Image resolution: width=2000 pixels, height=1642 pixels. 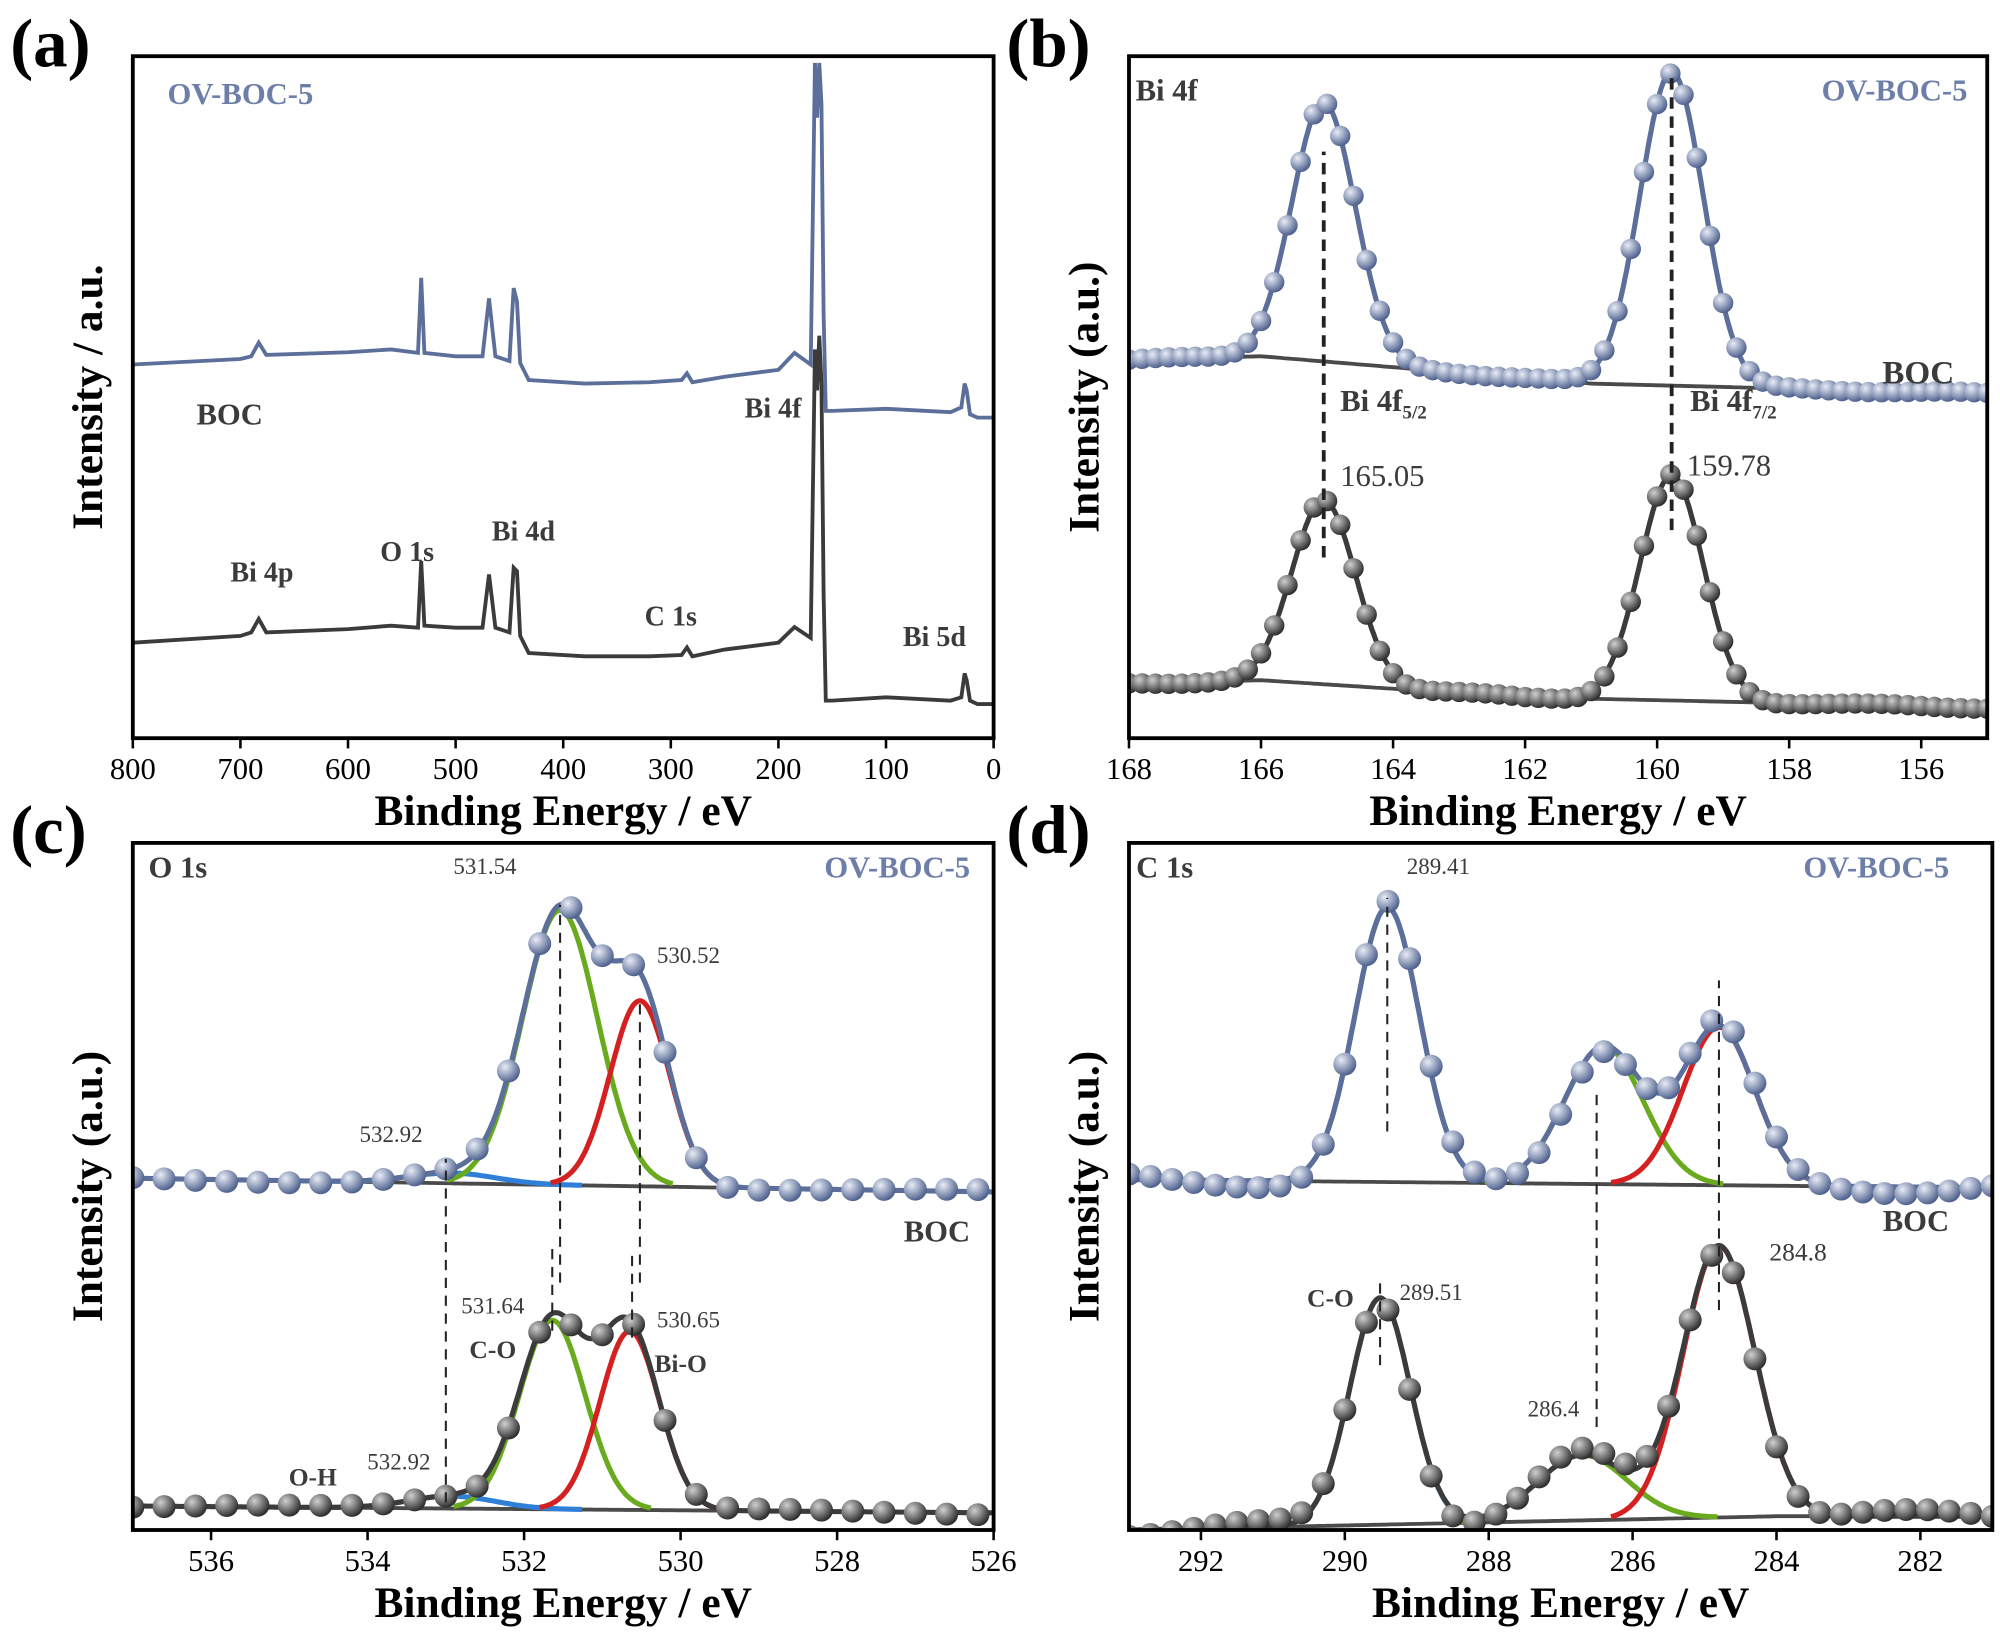 What do you see at coordinates (1345, 1561) in the screenshot?
I see `x-tick-label-d: 290` at bounding box center [1345, 1561].